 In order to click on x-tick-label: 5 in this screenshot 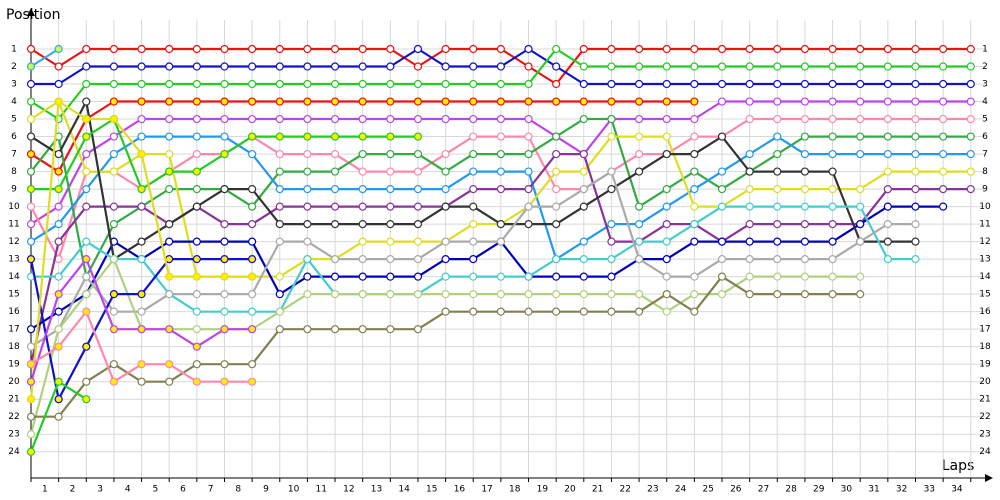, I will do `click(156, 490)`.